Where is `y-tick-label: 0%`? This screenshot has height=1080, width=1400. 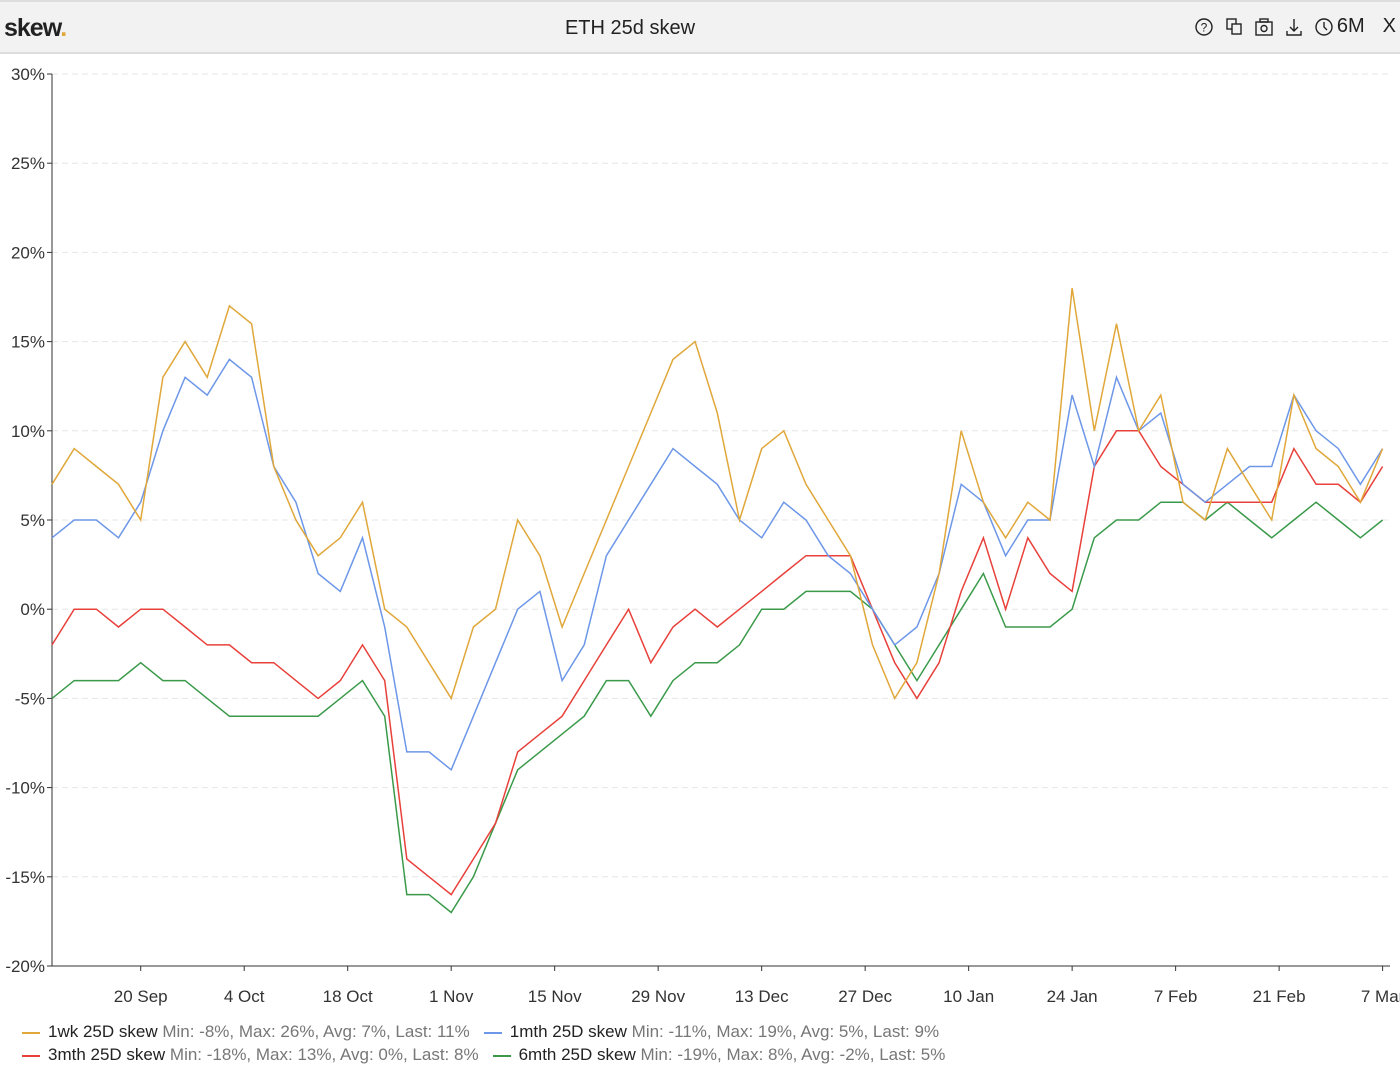
y-tick-label: 0% is located at coordinates (32, 609).